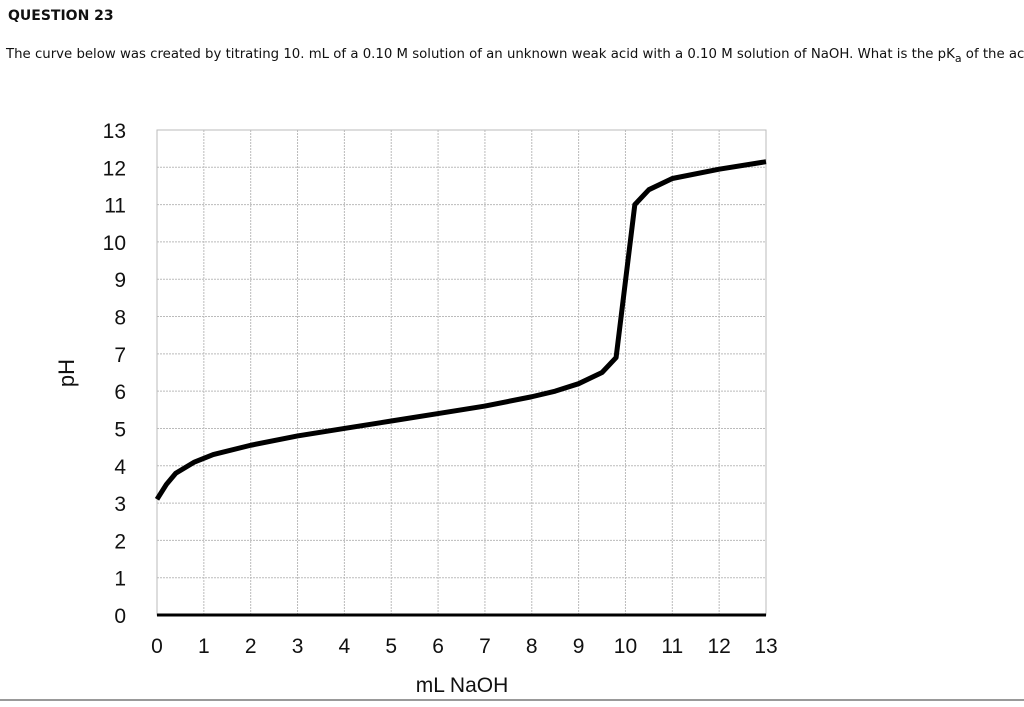 This screenshot has height=707, width=1024. What do you see at coordinates (120, 541) in the screenshot?
I see `y-tick-label: 2` at bounding box center [120, 541].